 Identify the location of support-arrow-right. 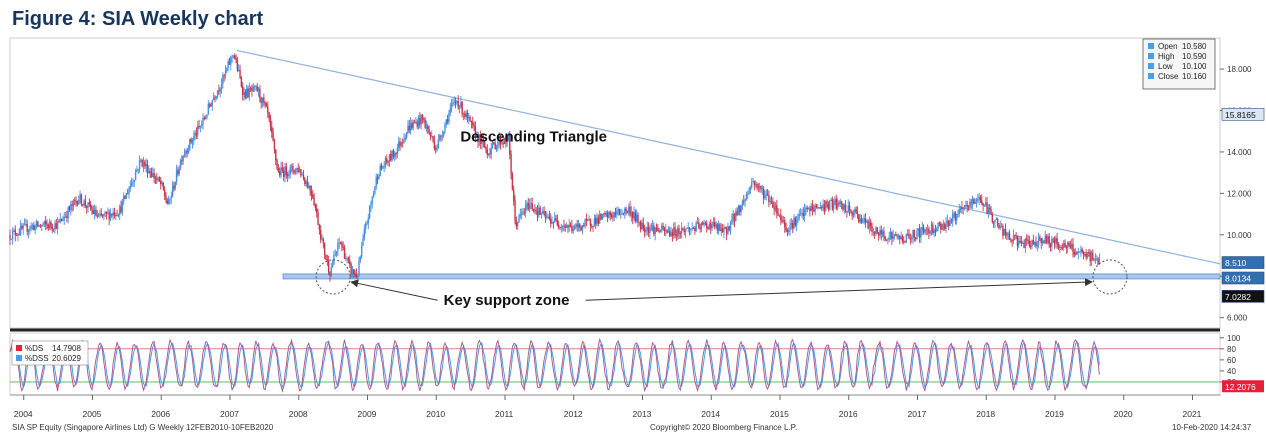
(839, 289).